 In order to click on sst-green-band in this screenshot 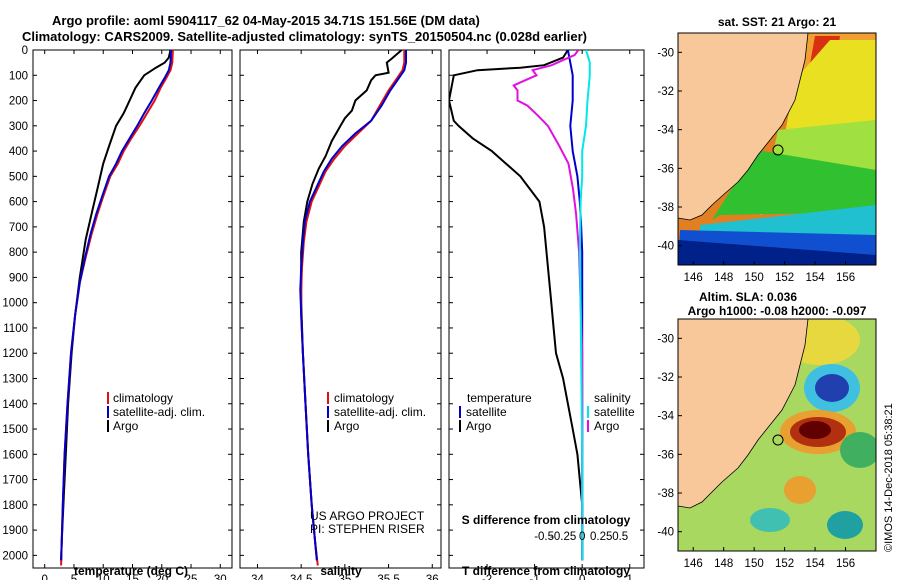, I will do `click(794, 185)`.